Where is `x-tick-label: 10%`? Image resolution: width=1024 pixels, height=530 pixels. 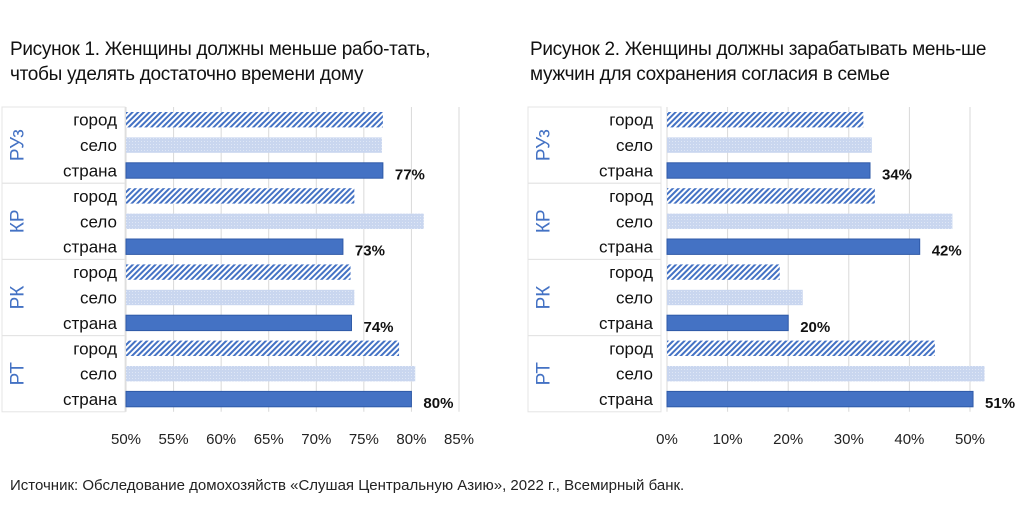 x-tick-label: 10% is located at coordinates (728, 439).